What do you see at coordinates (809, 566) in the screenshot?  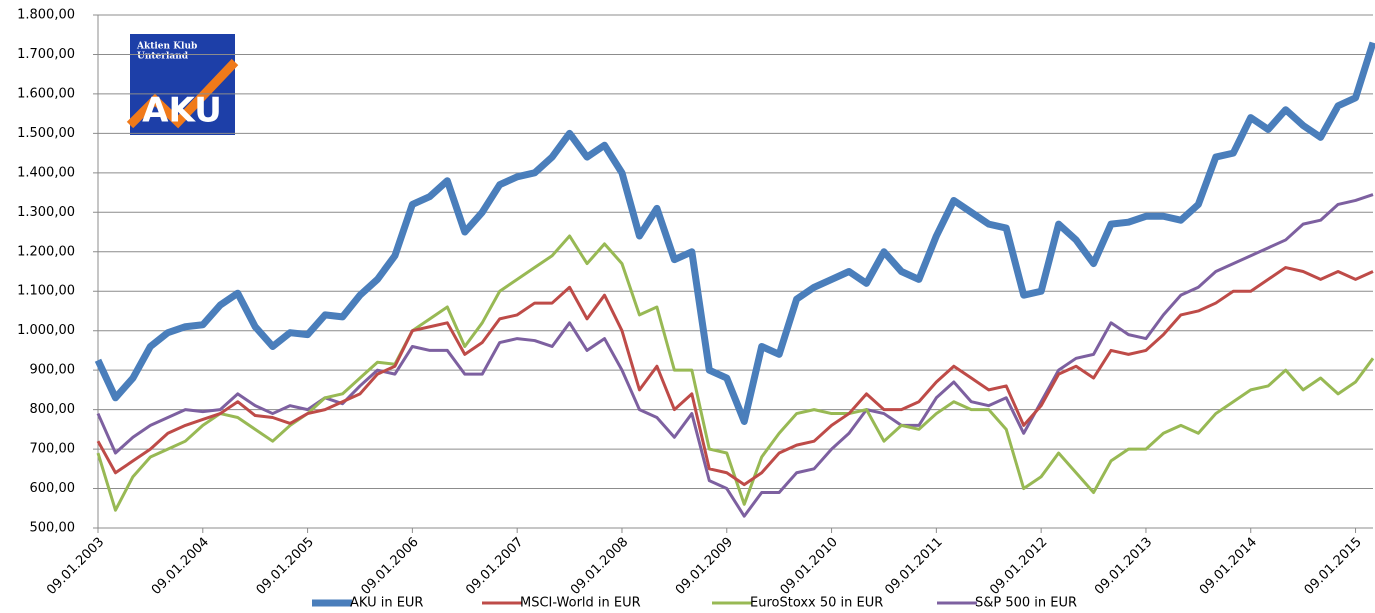 I see `x-tick-label: 09.01.2010` at bounding box center [809, 566].